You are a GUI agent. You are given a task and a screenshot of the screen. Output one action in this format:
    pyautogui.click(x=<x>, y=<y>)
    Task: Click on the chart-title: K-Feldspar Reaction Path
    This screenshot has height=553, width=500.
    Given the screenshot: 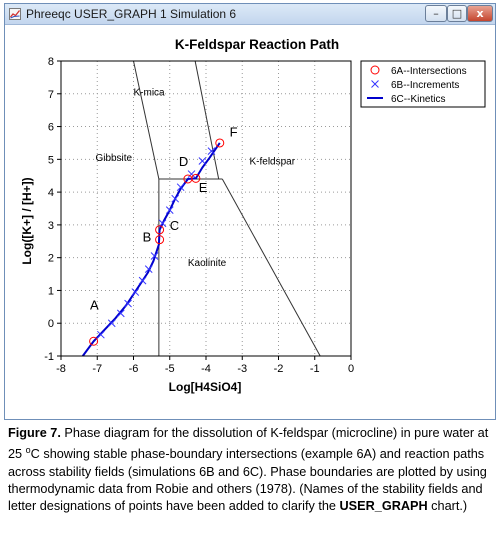 What is the action you would take?
    pyautogui.click(x=257, y=44)
    